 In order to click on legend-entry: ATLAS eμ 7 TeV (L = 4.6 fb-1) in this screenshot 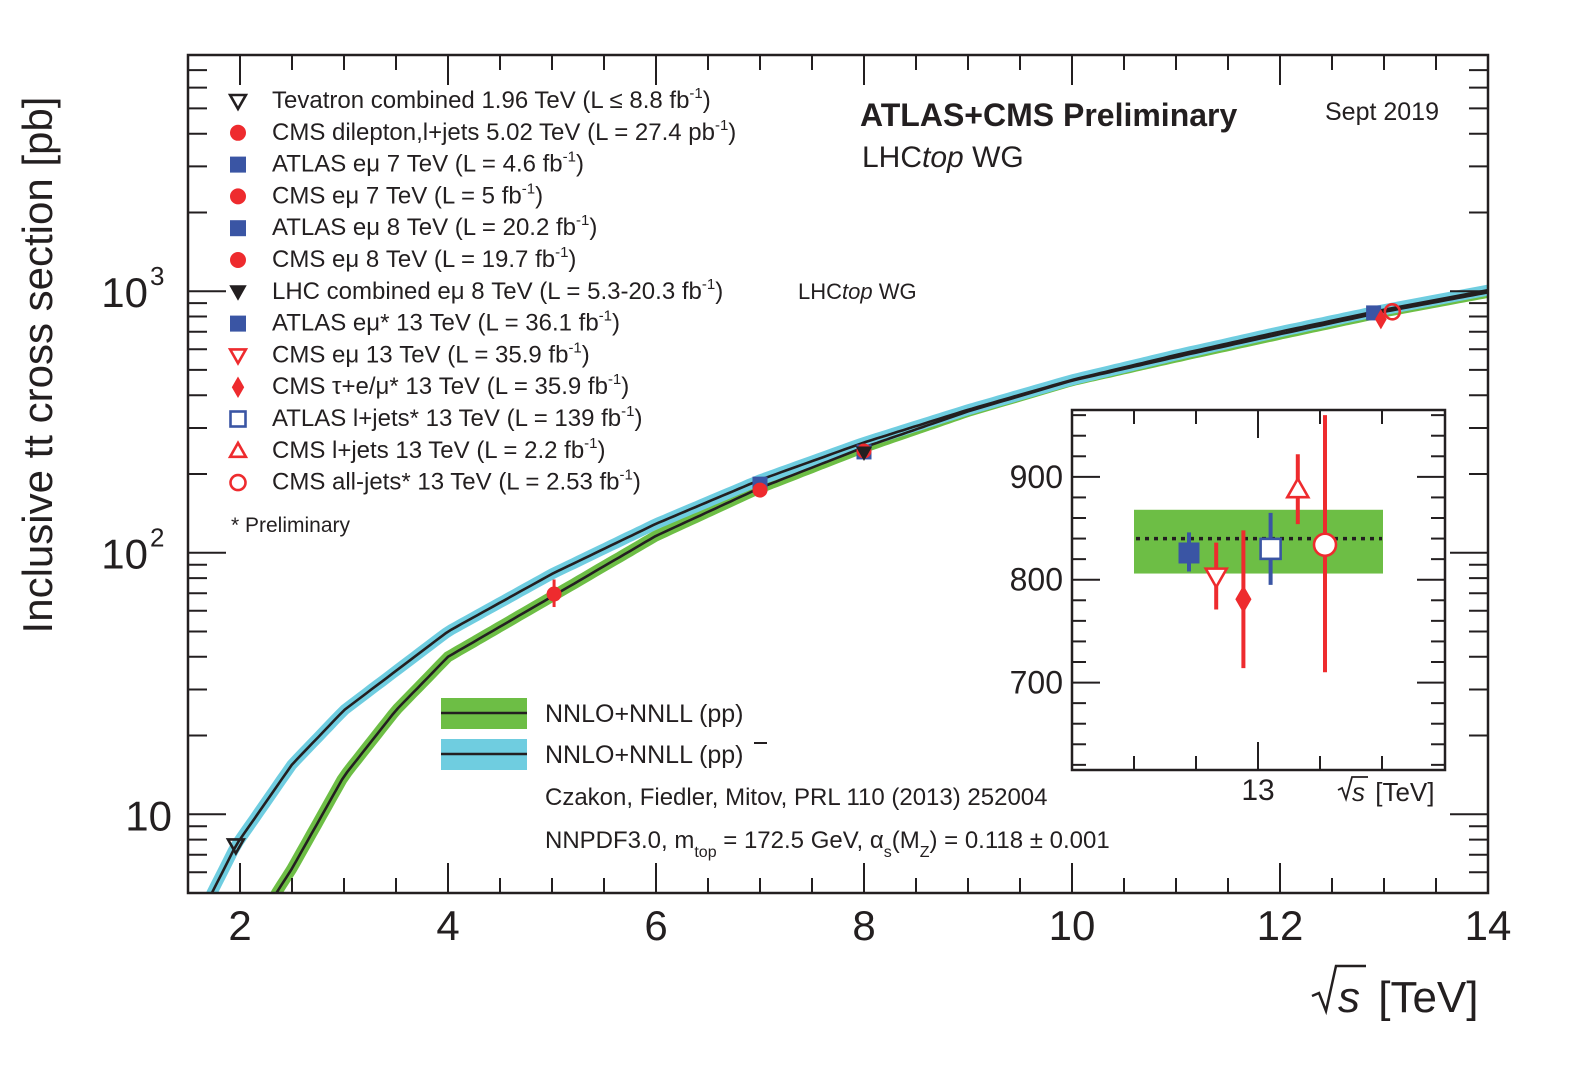, I will do `click(407, 163)`.